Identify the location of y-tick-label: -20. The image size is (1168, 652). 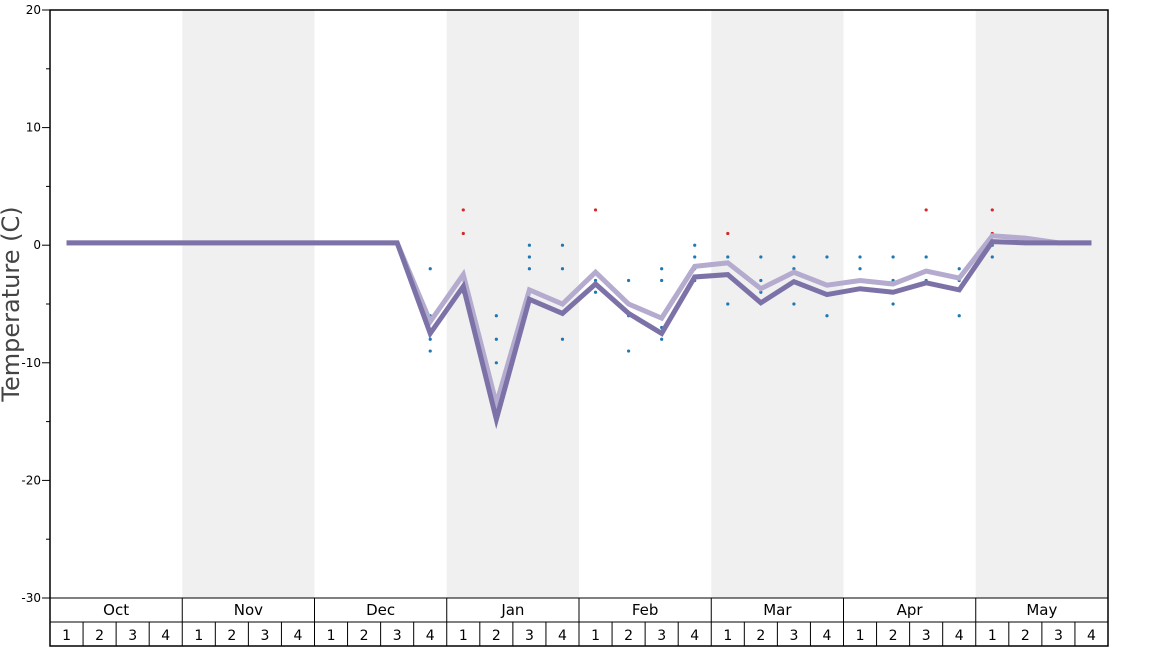
(31, 480).